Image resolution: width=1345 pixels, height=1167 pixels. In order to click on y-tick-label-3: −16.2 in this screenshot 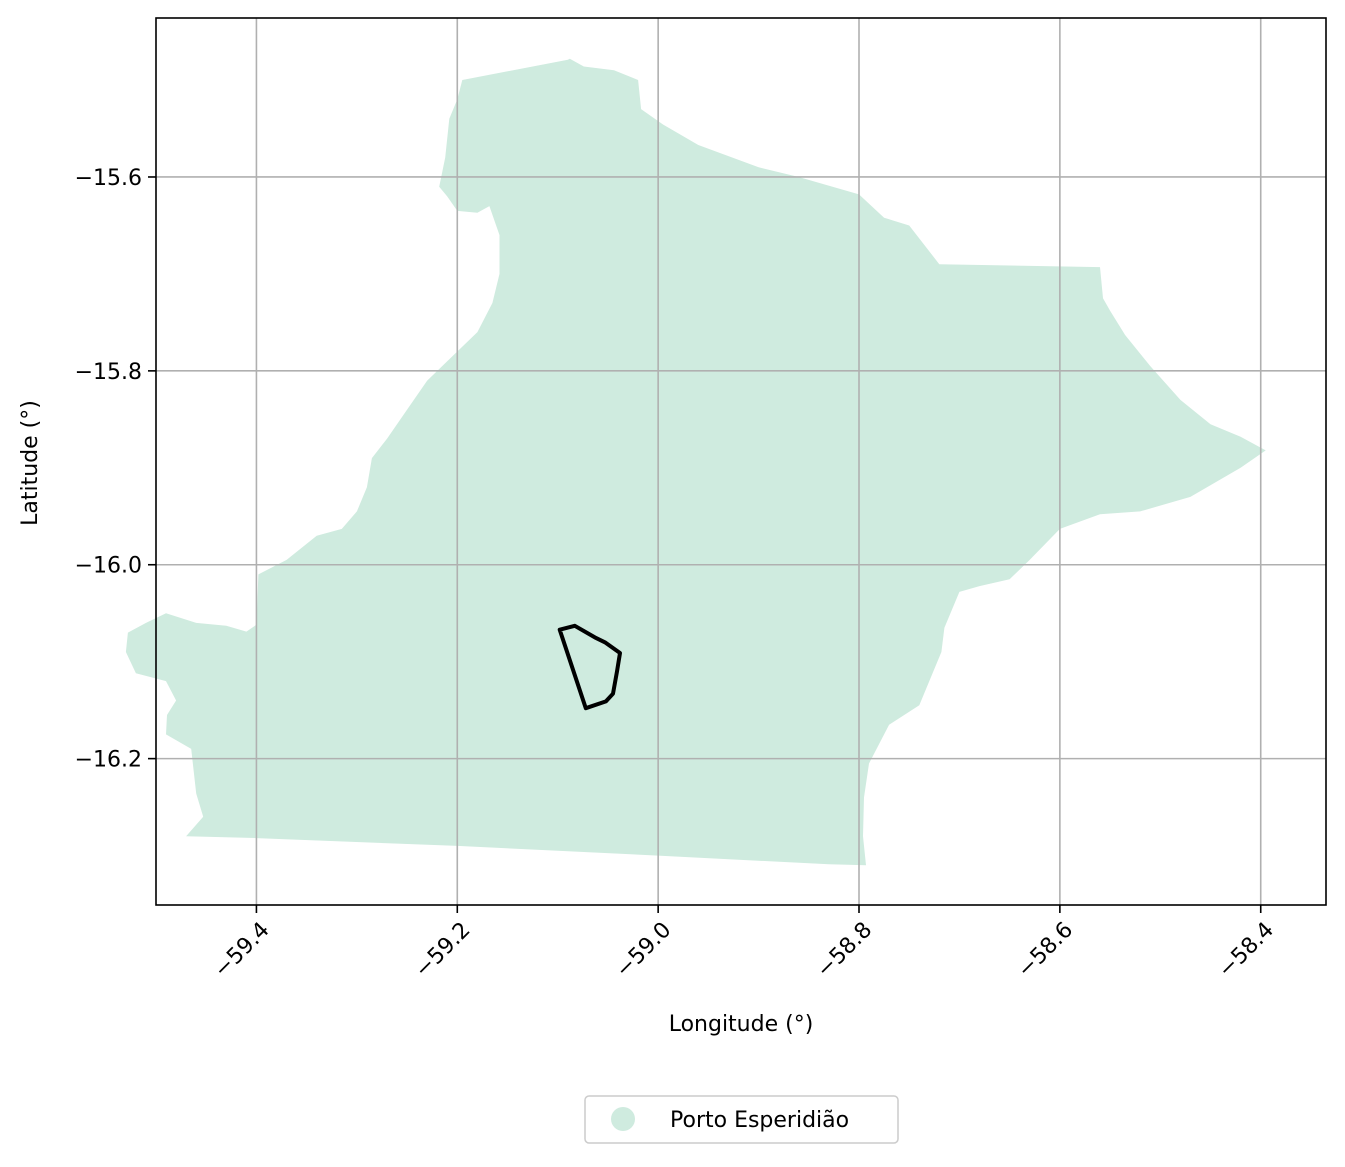, I will do `click(108, 760)`.